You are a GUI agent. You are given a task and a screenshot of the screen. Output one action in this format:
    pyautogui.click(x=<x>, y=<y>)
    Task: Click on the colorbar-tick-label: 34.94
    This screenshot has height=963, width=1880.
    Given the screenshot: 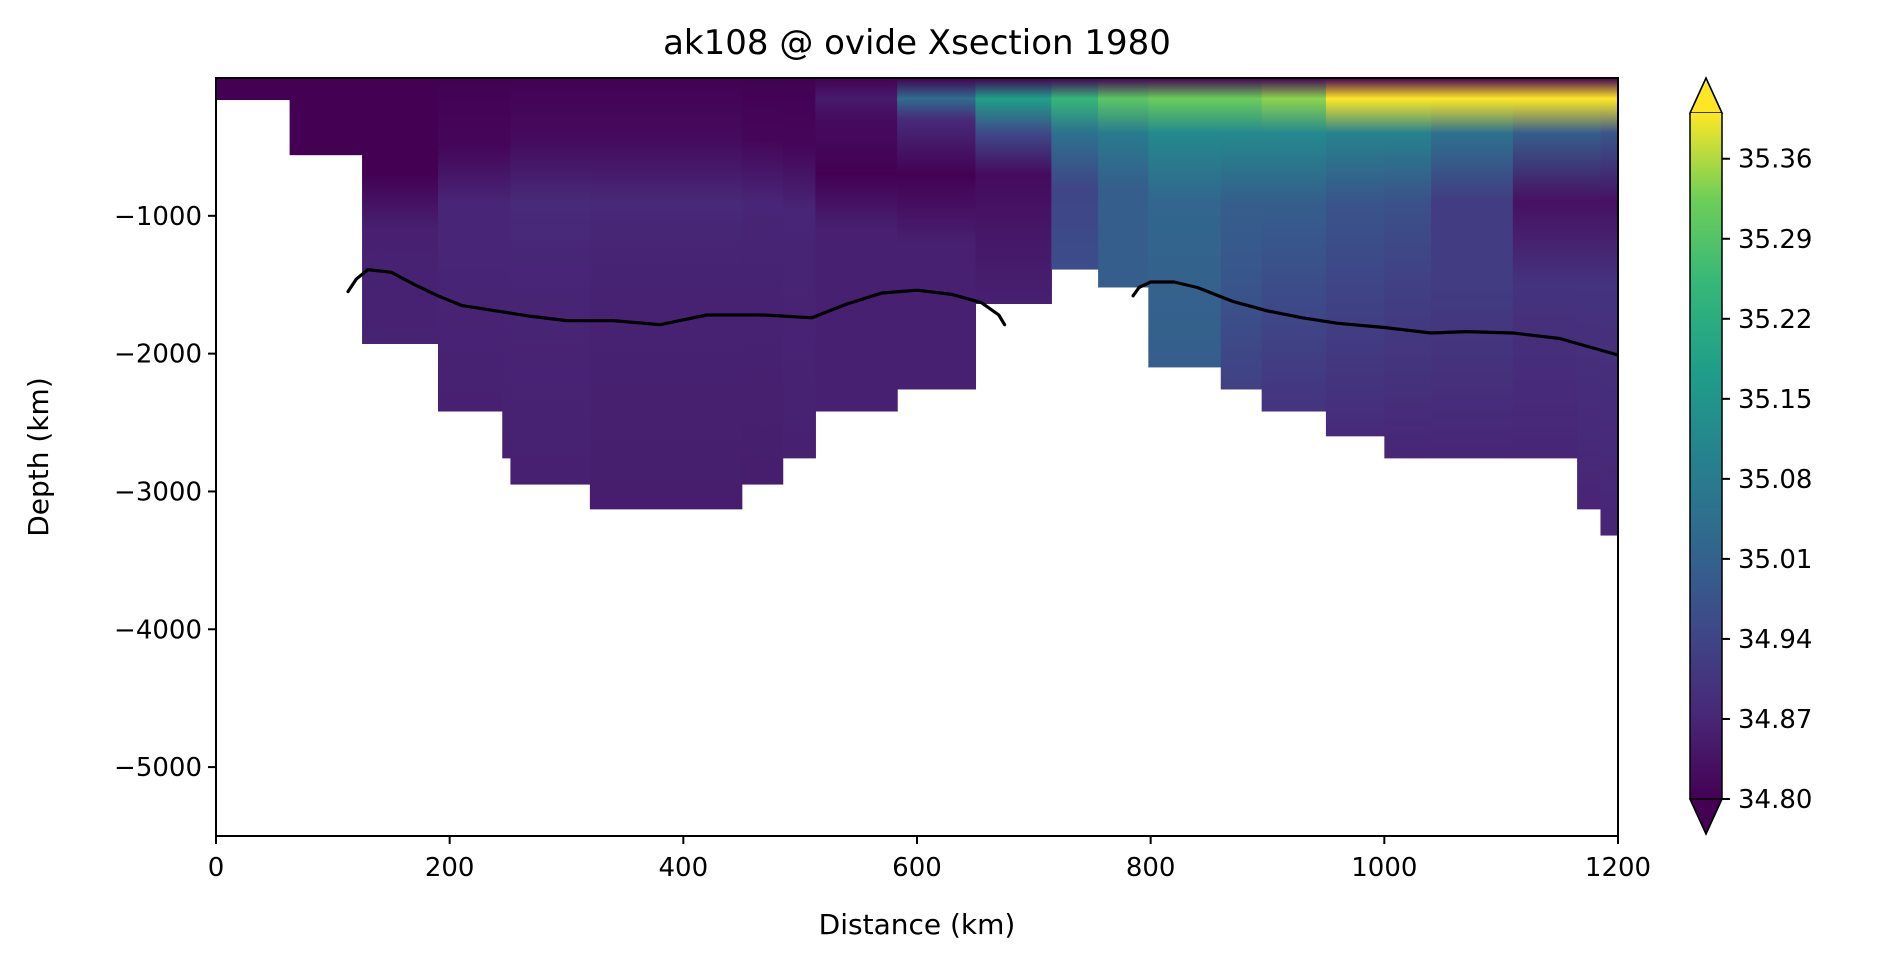 What is the action you would take?
    pyautogui.click(x=1775, y=640)
    